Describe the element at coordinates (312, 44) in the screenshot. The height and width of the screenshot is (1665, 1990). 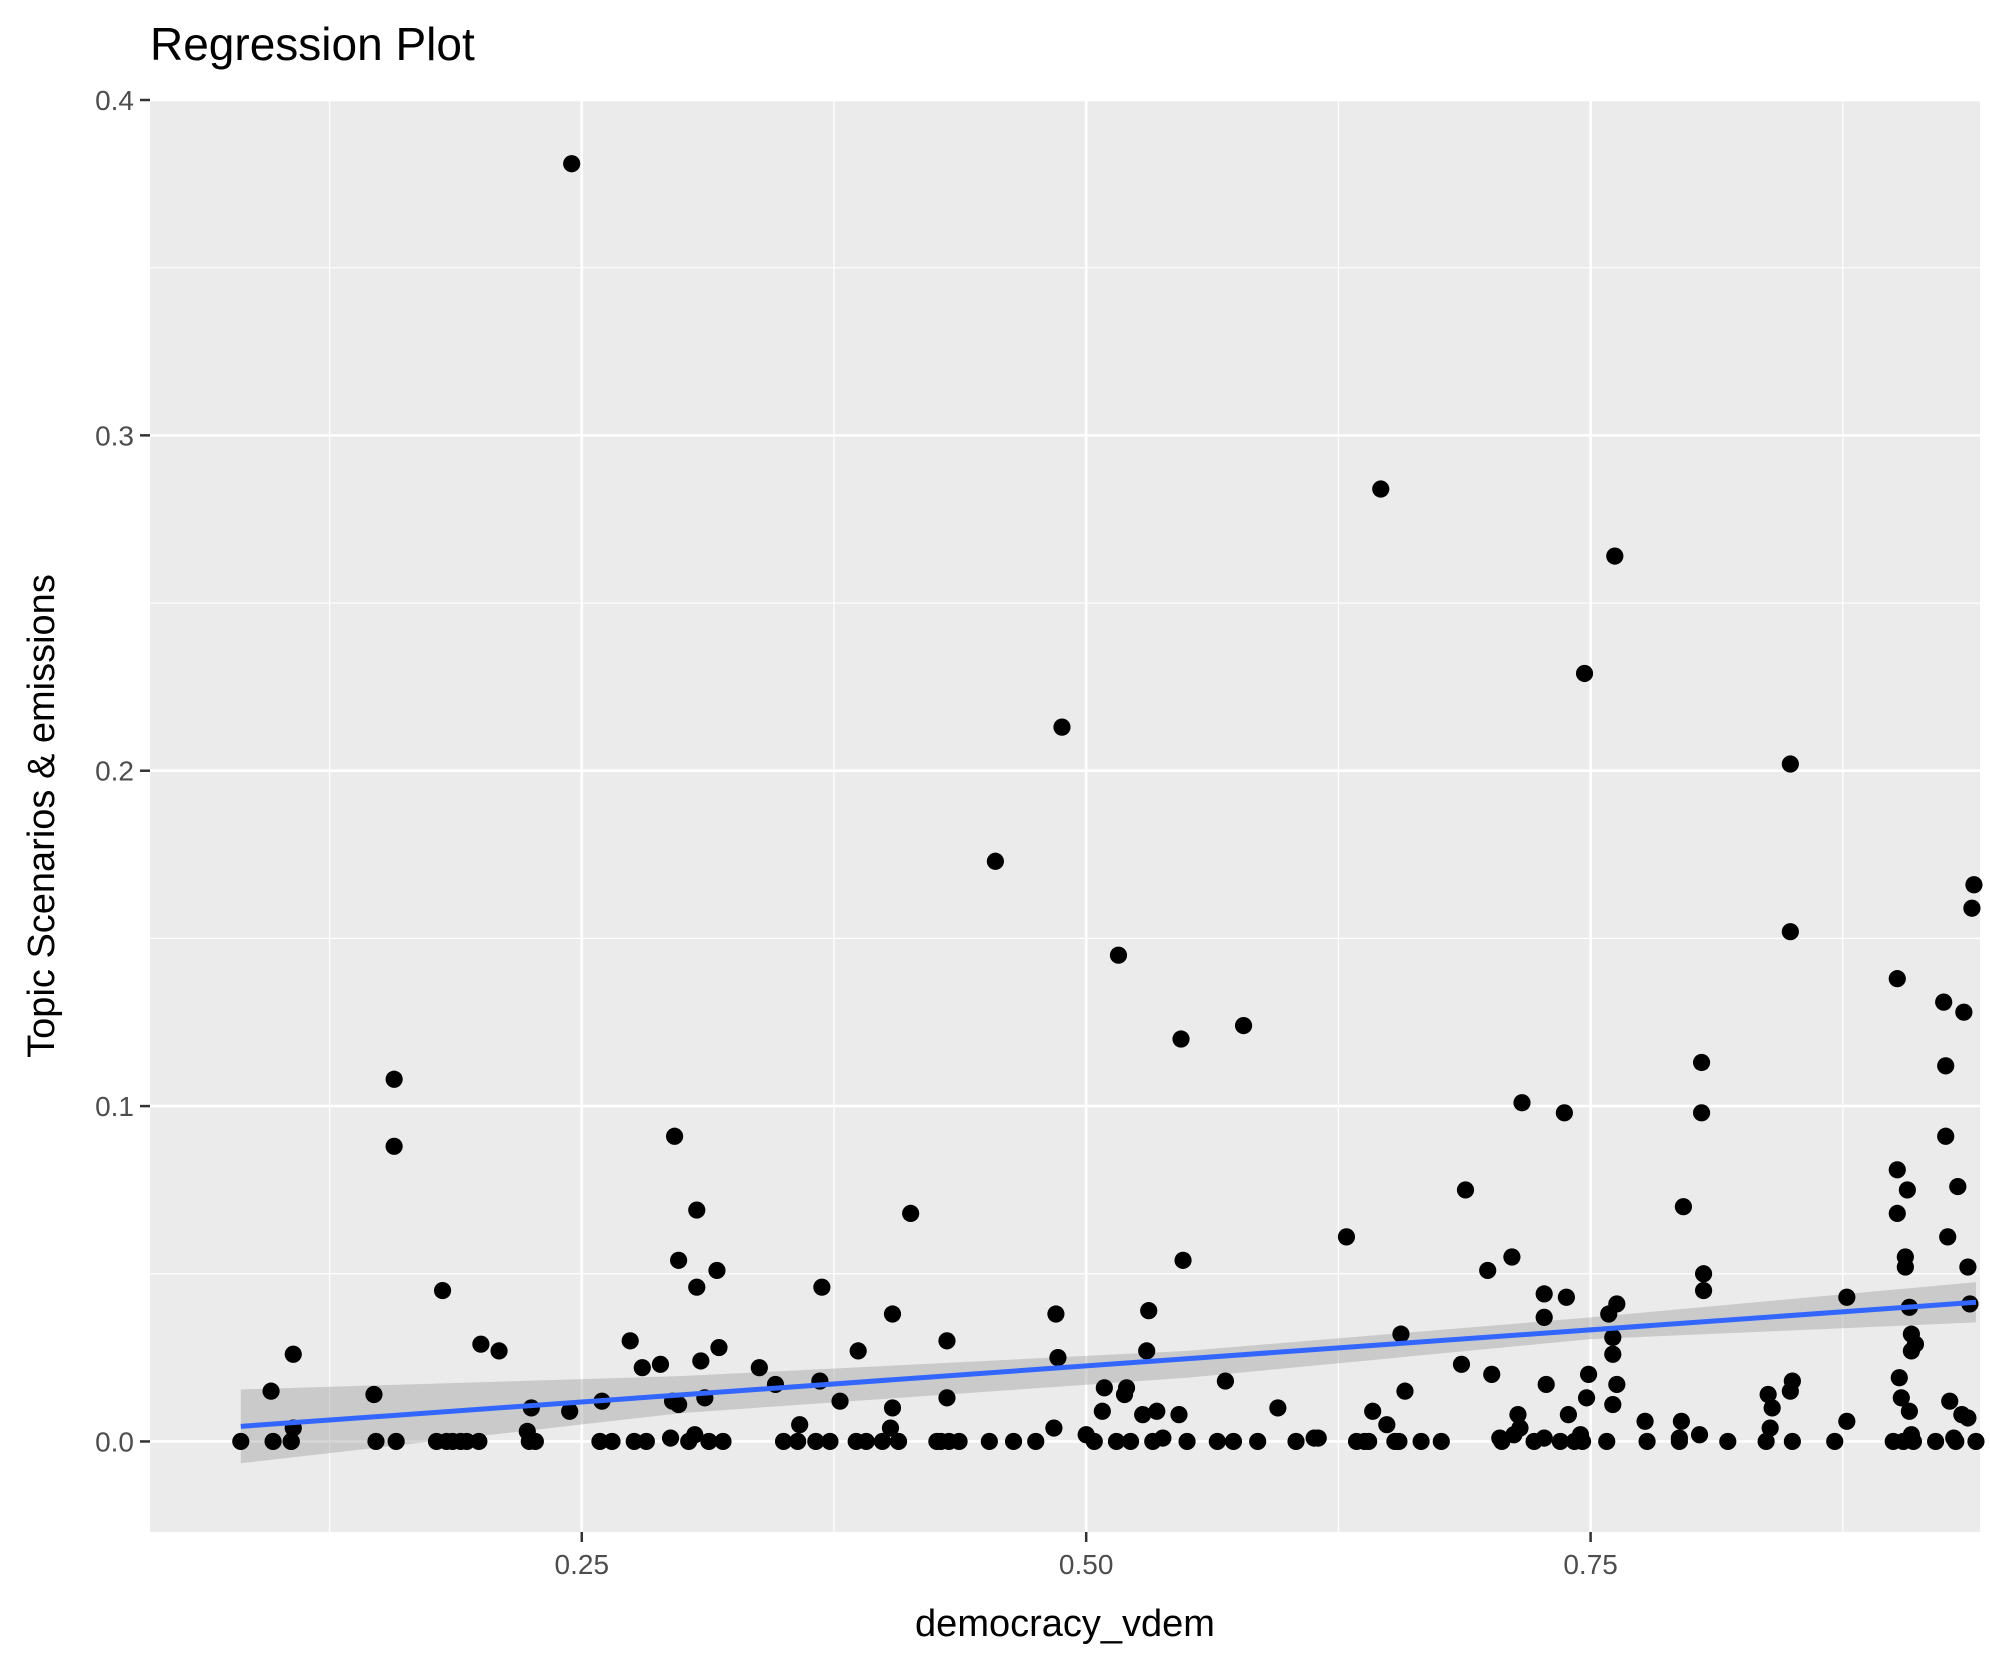
I see `chart-title: Regression Plot` at that location.